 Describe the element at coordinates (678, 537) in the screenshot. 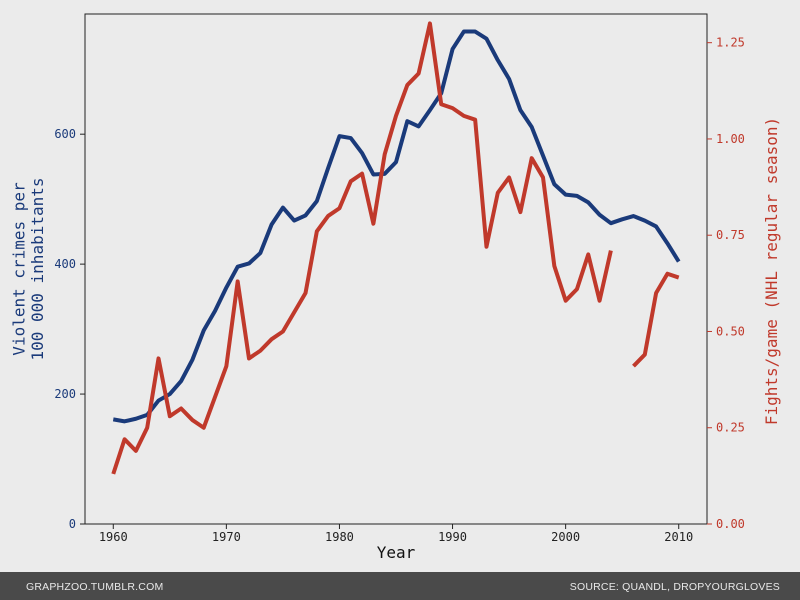

I see `x-tick-label: 2010` at that location.